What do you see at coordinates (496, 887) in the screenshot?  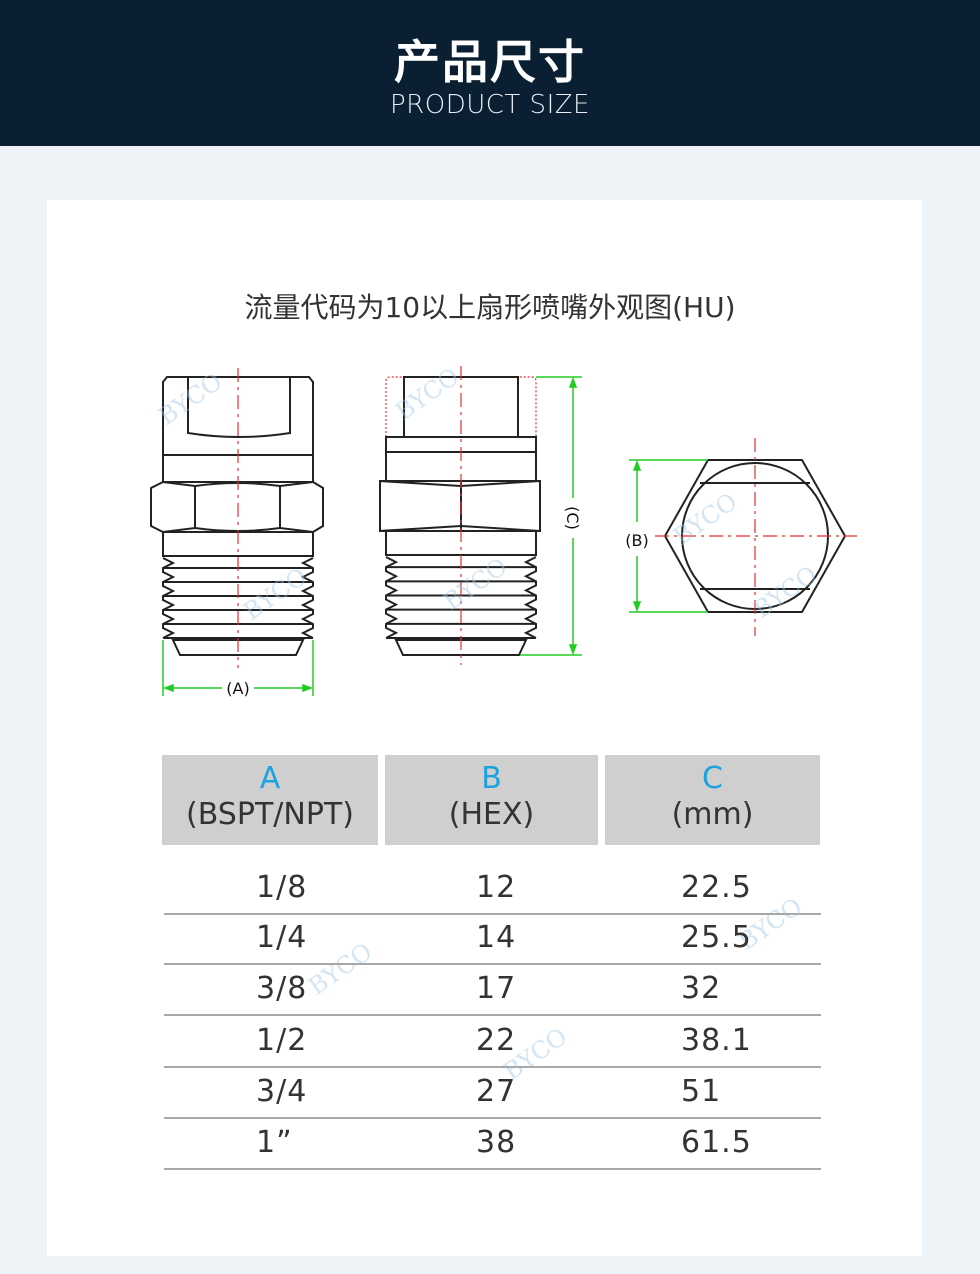 I see `table-cell: 12` at bounding box center [496, 887].